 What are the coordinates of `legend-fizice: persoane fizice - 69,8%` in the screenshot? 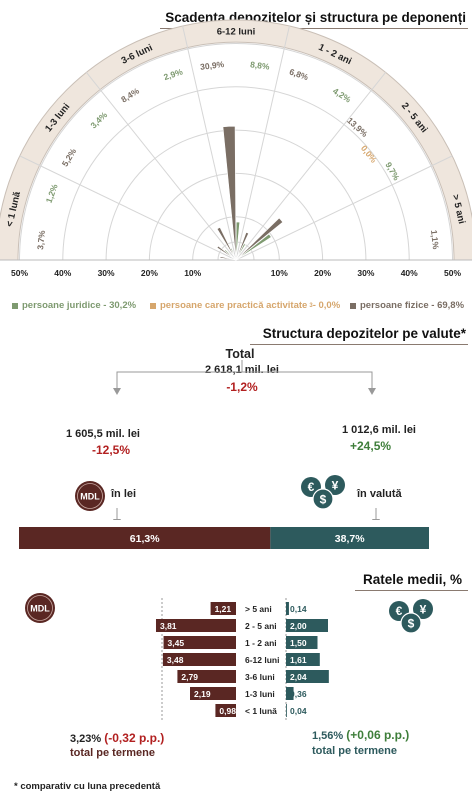 It's located at (407, 305).